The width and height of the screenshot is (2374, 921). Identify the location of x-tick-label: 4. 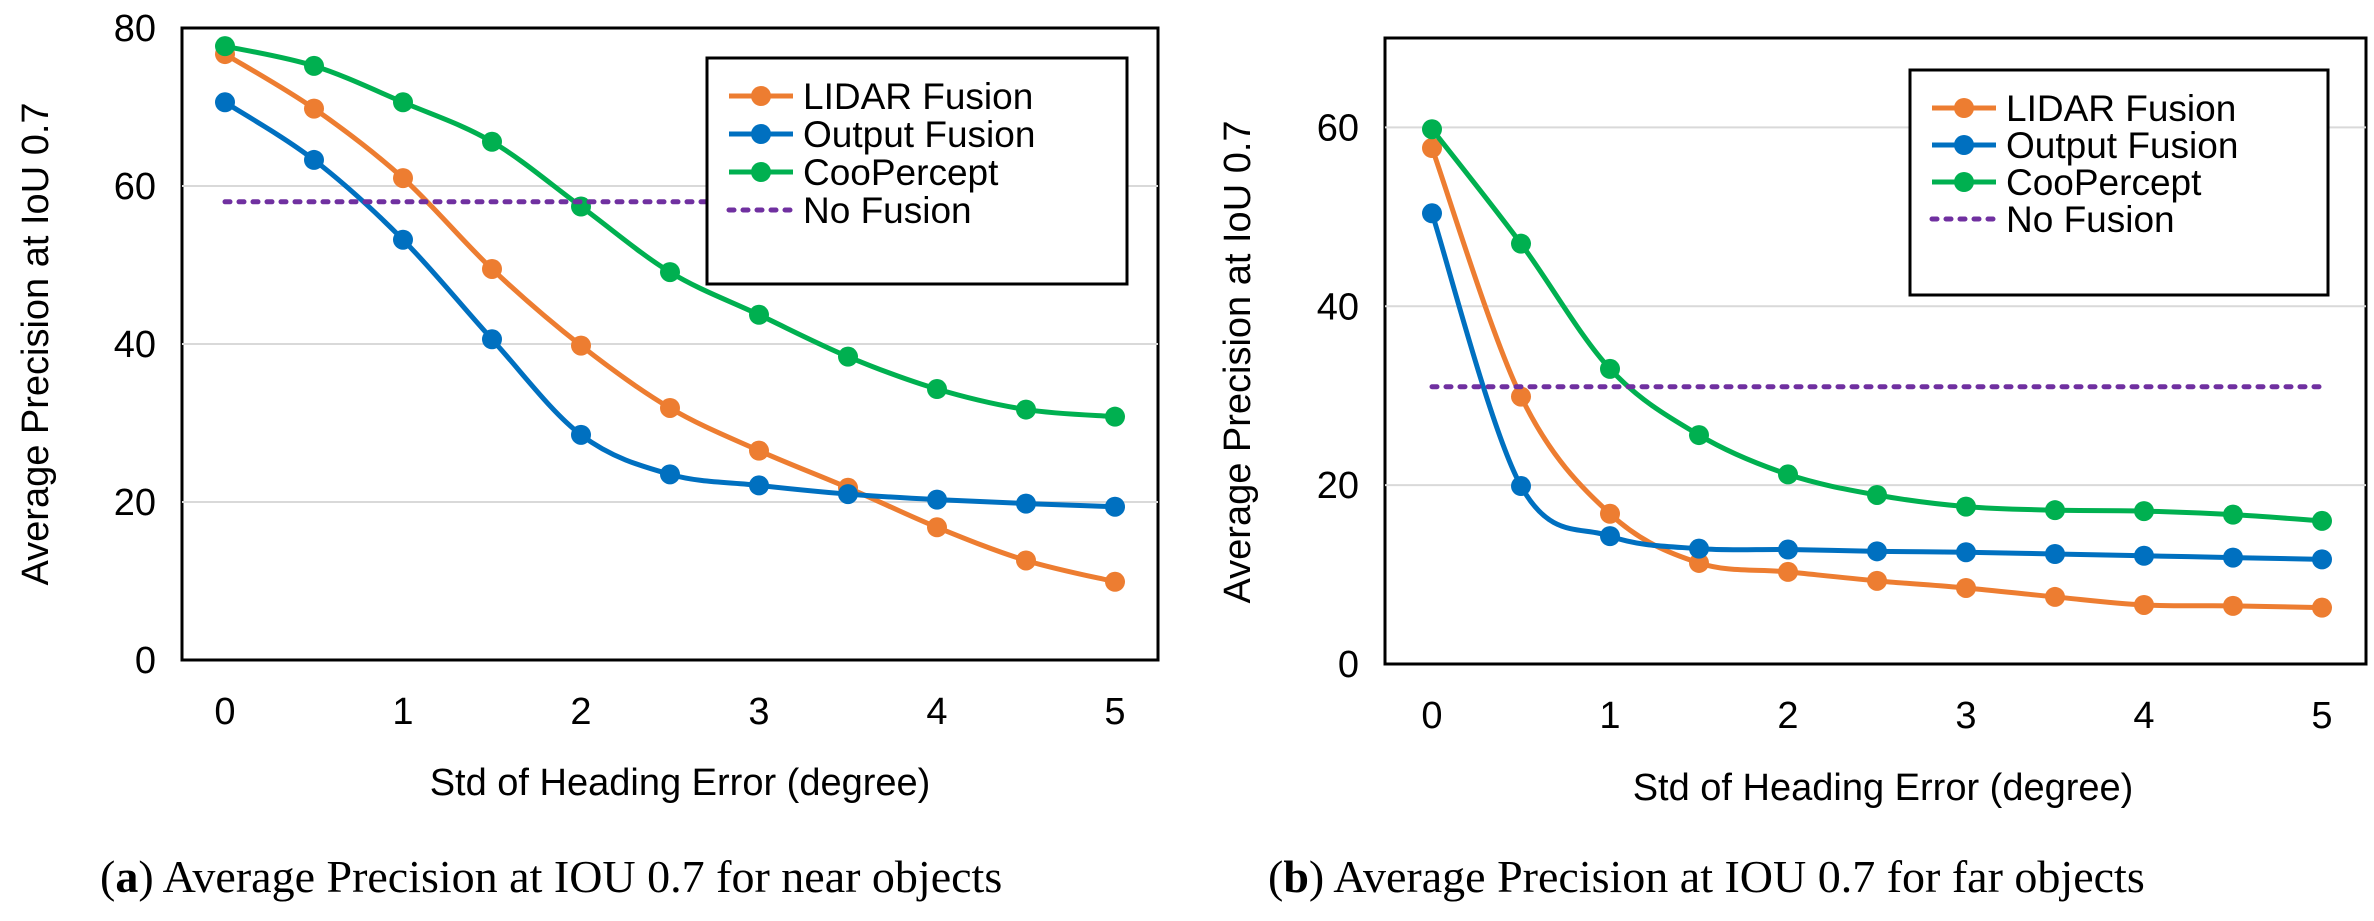
(936, 712).